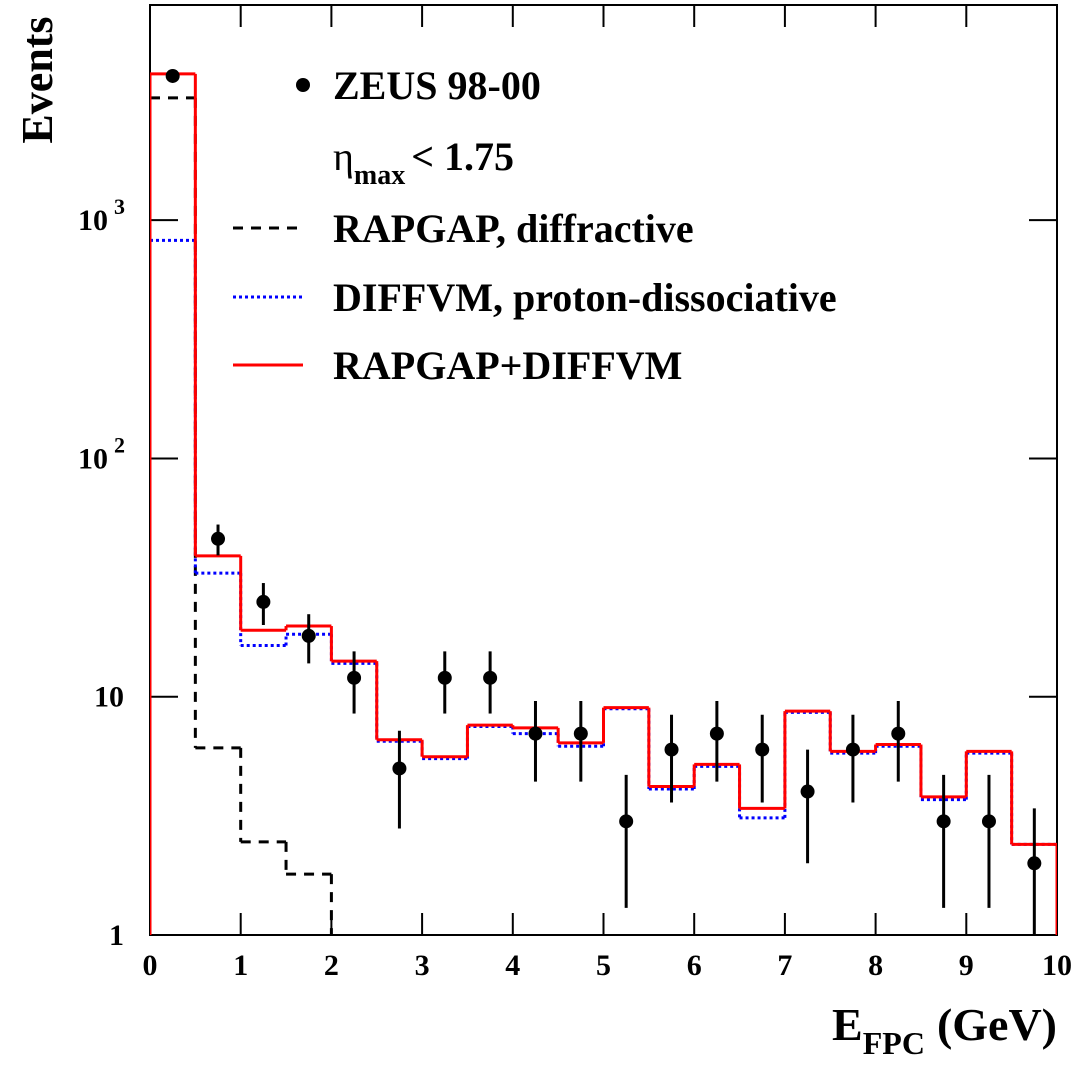 Image resolution: width=1081 pixels, height=1066 pixels. I want to click on legend-label: RAPGAP, diffractive, so click(513, 228).